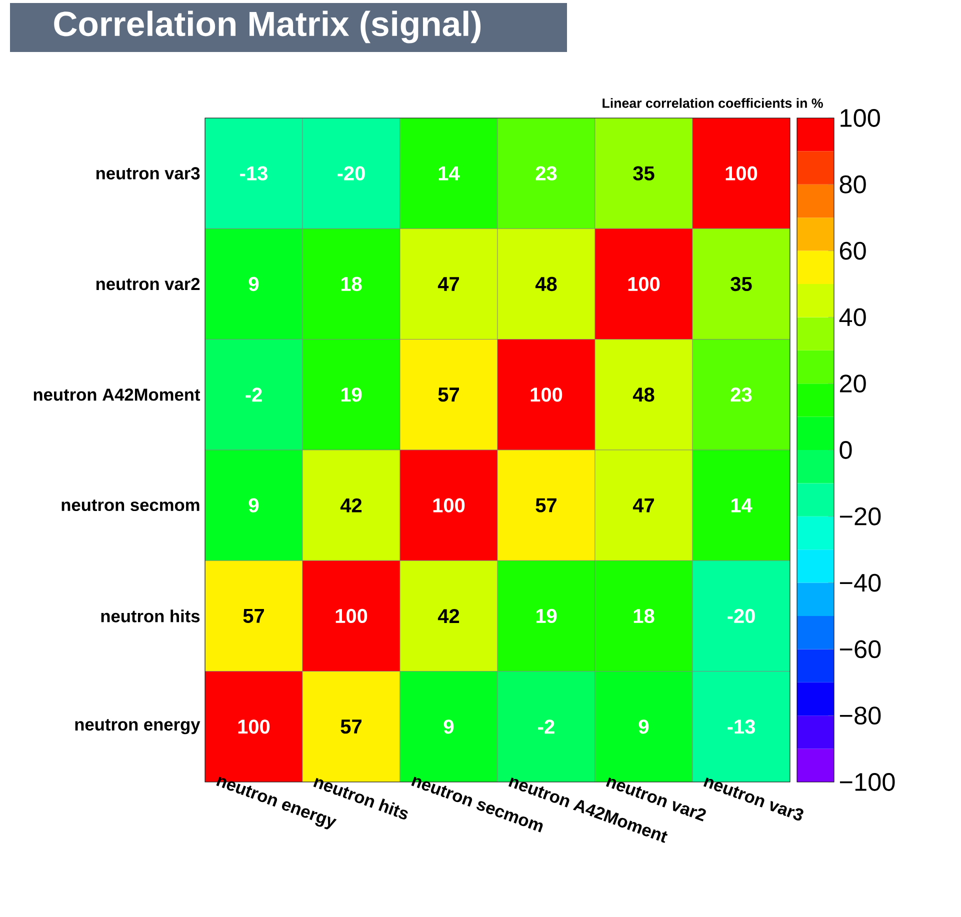 This screenshot has height=917, width=961. What do you see at coordinates (867, 782) in the screenshot?
I see `color-bar-label: −100` at bounding box center [867, 782].